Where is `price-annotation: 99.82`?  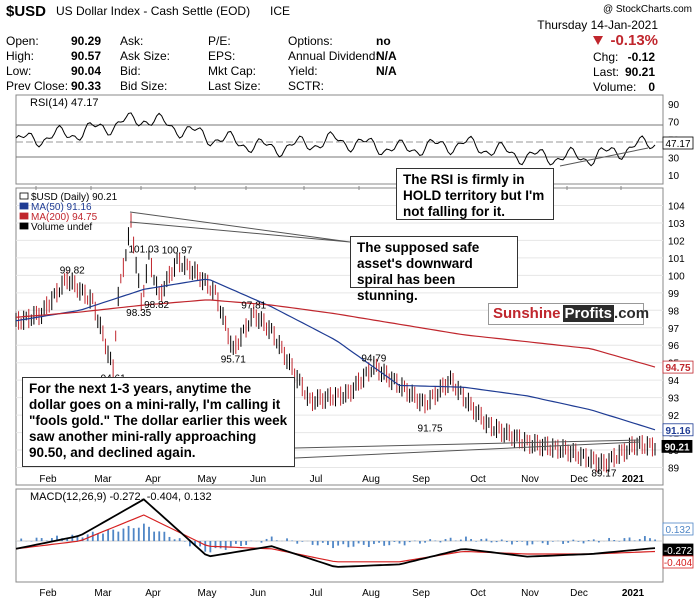
price-annotation: 99.82 is located at coordinates (72, 270).